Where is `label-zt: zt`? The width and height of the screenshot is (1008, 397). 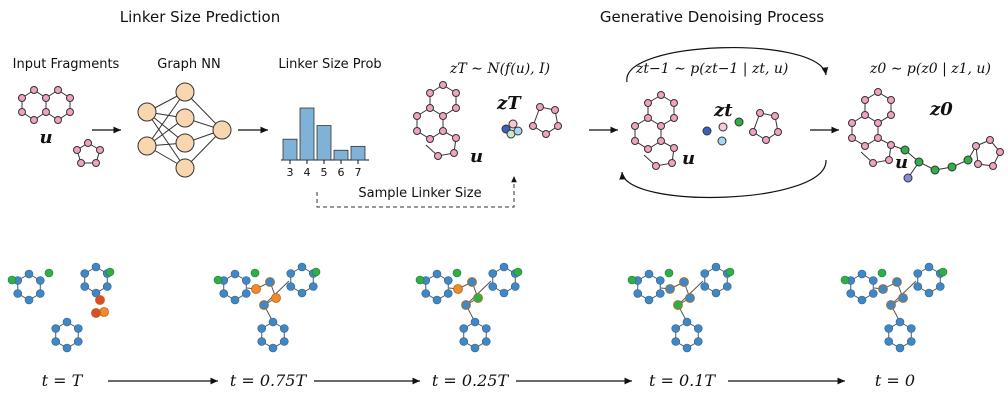 label-zt: zt is located at coordinates (723, 110).